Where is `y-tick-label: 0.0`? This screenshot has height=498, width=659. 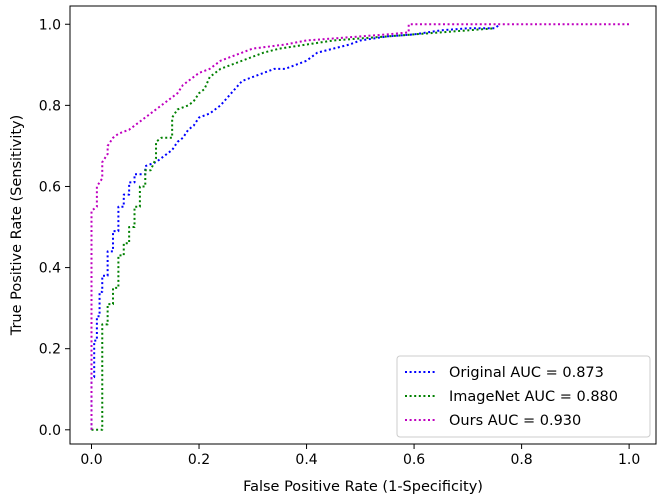 y-tick-label: 0.0 is located at coordinates (50, 431).